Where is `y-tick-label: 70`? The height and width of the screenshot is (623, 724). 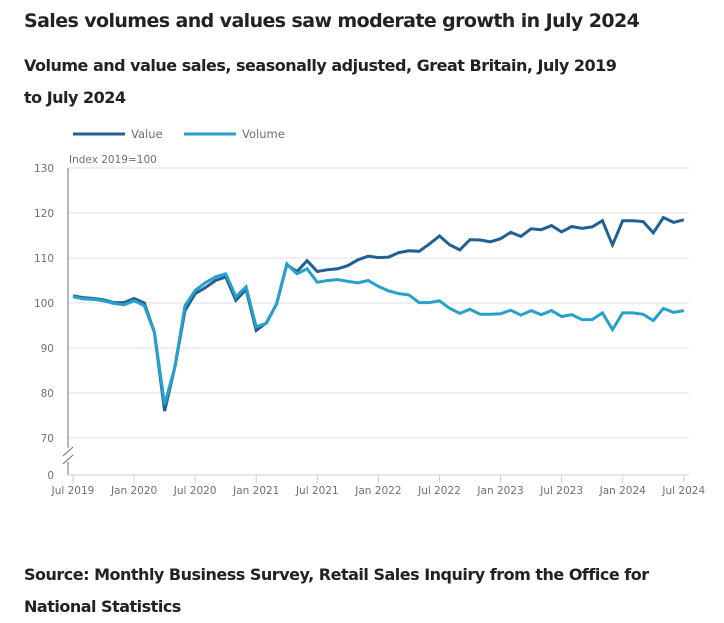
y-tick-label: 70 is located at coordinates (47, 439).